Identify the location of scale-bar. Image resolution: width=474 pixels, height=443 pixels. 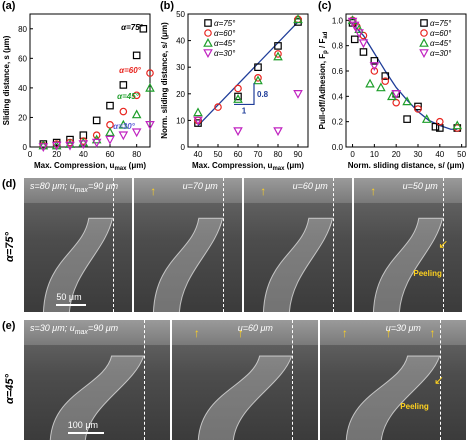
(71, 305).